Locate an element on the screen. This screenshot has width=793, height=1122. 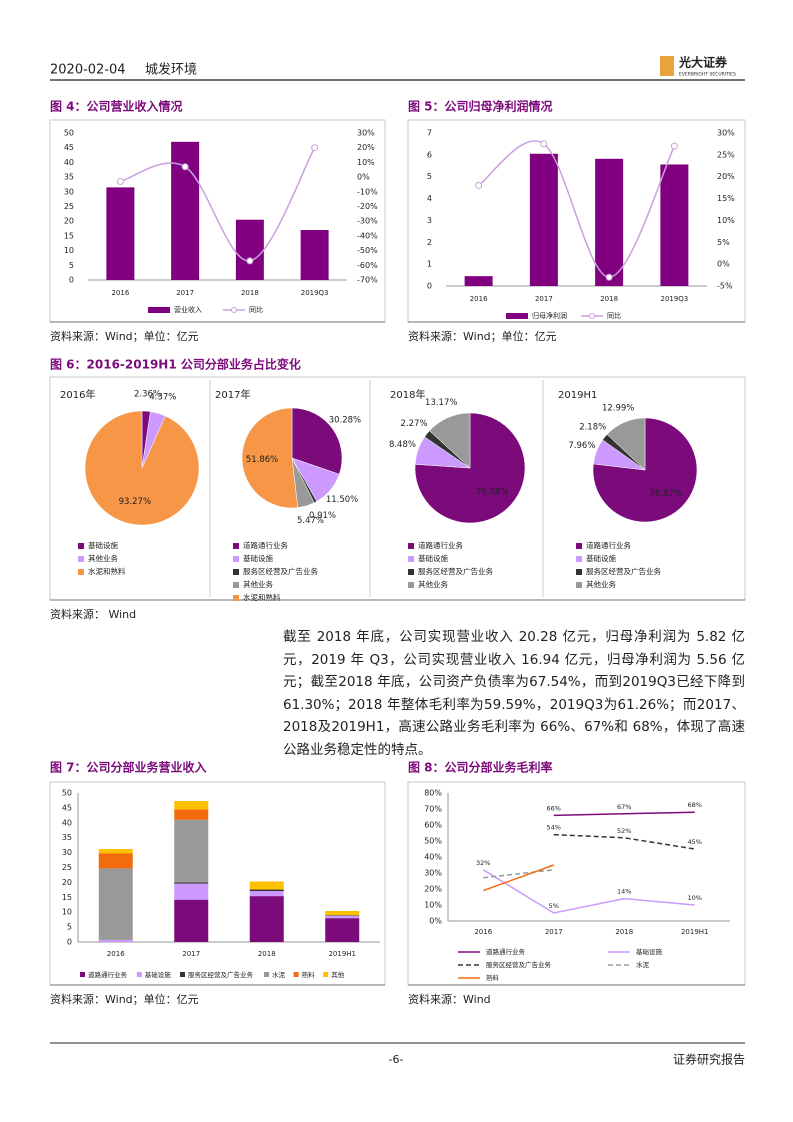
x-tick-label: 2019H1 is located at coordinates (695, 932).